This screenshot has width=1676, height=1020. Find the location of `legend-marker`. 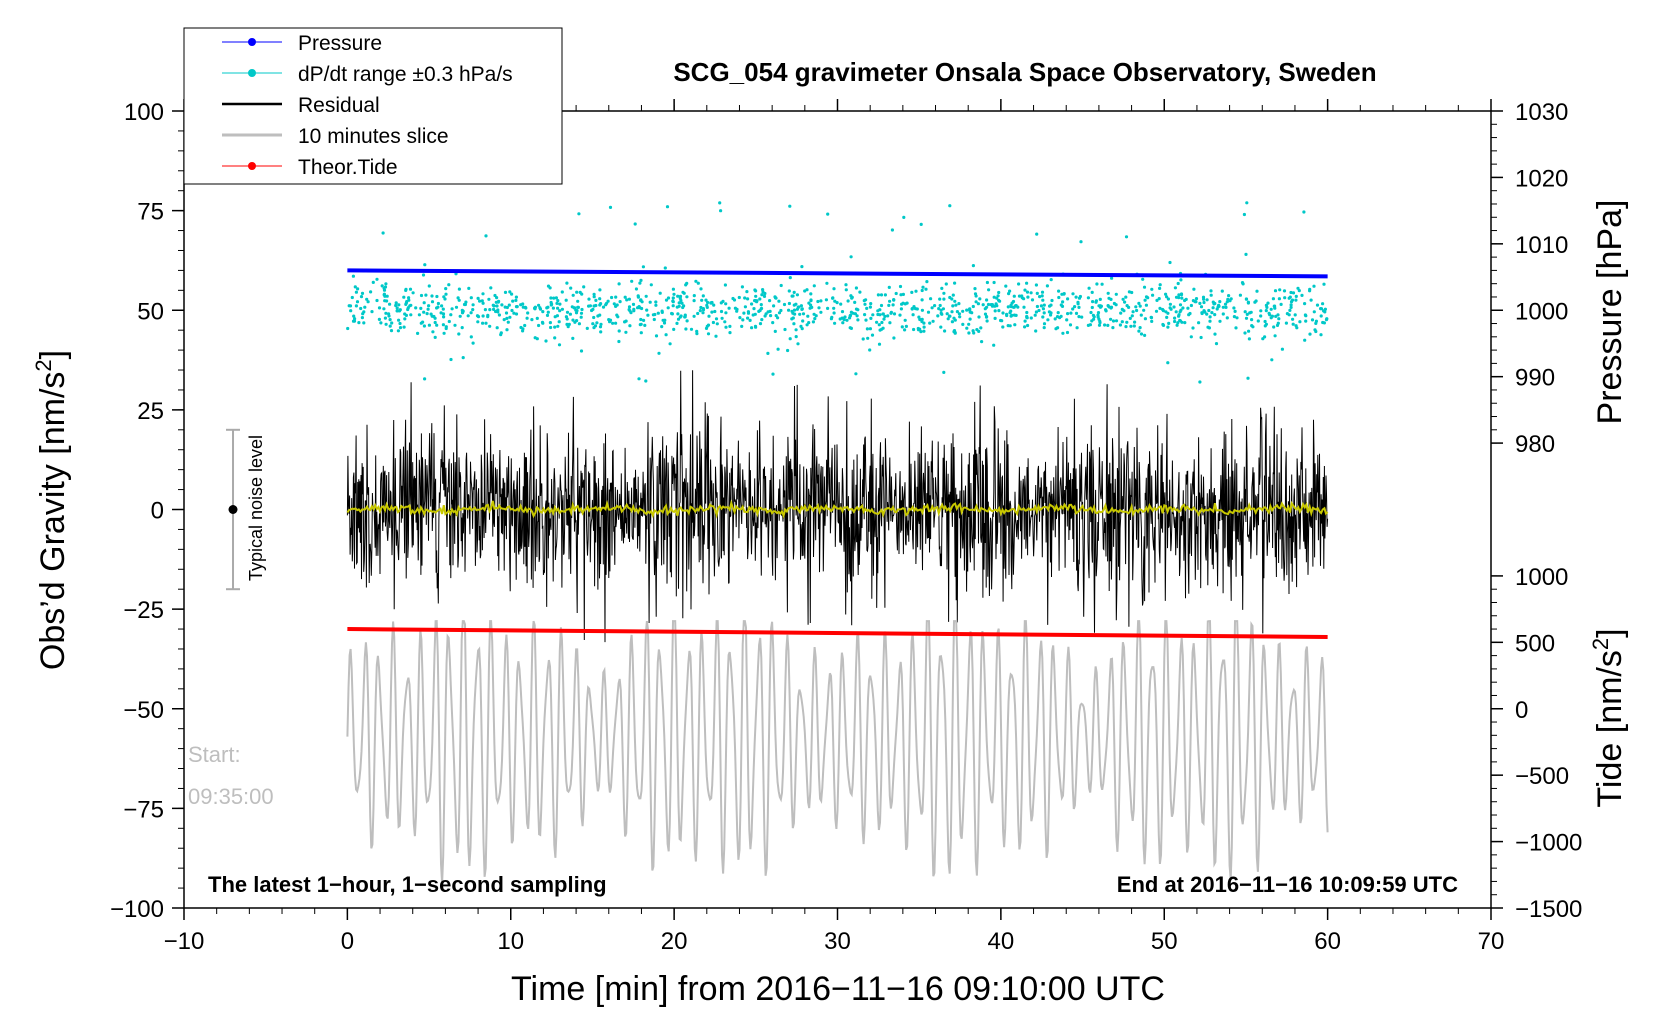

legend-marker is located at coordinates (252, 73).